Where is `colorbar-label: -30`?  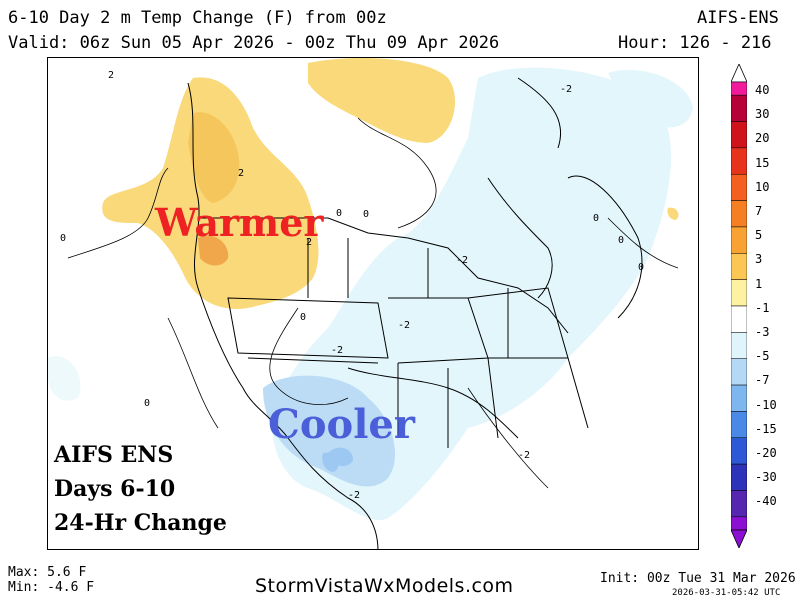 colorbar-label: -30 is located at coordinates (766, 477).